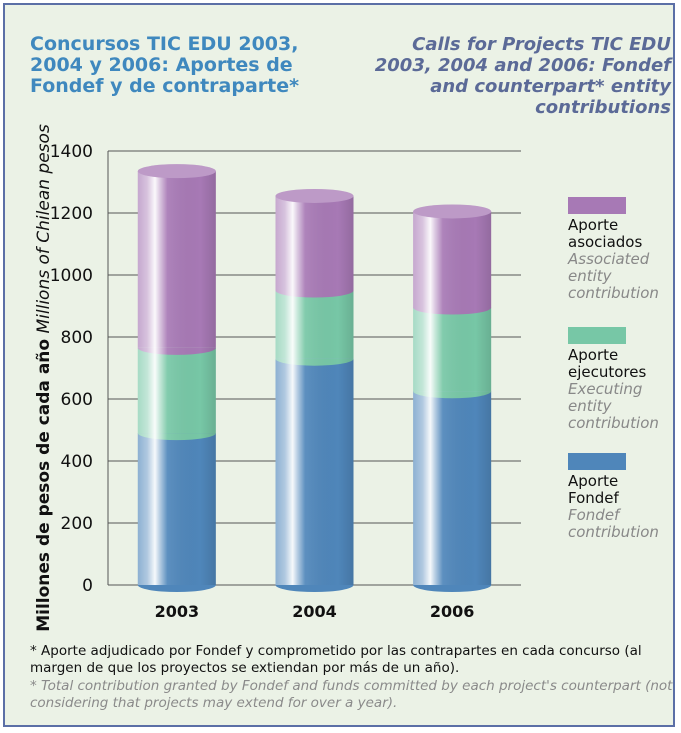 Image resolution: width=681 pixels, height=733 pixels. I want to click on legend-label-fondef-english: Fondef contribution, so click(613, 523).